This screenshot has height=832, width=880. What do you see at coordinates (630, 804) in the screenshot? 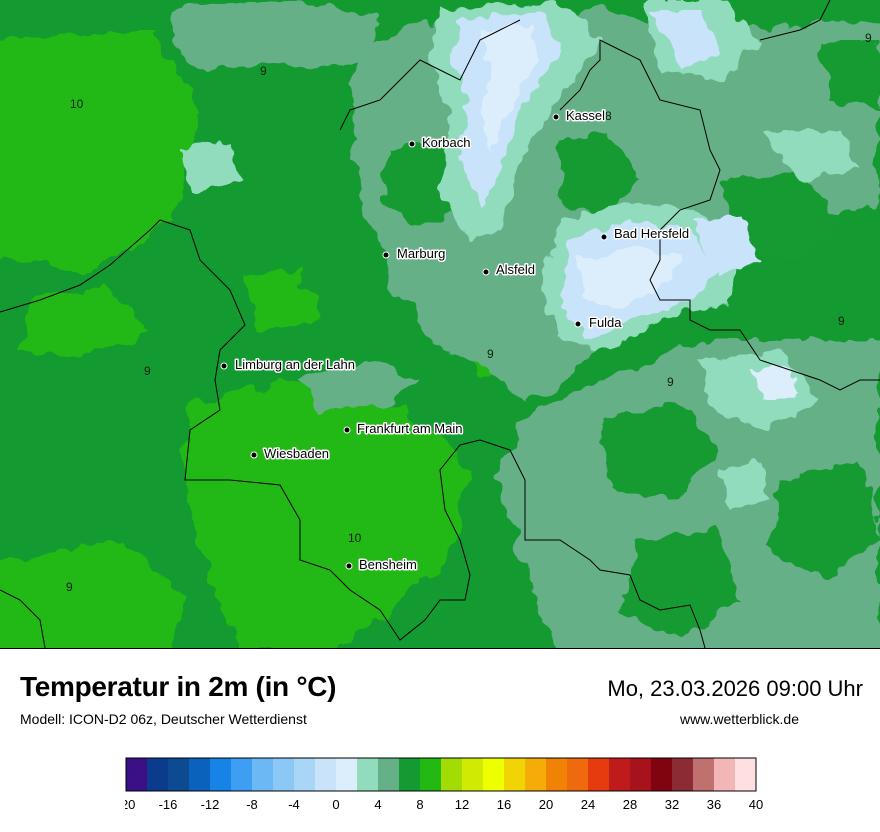
I see `legend-tick-label: 28` at bounding box center [630, 804].